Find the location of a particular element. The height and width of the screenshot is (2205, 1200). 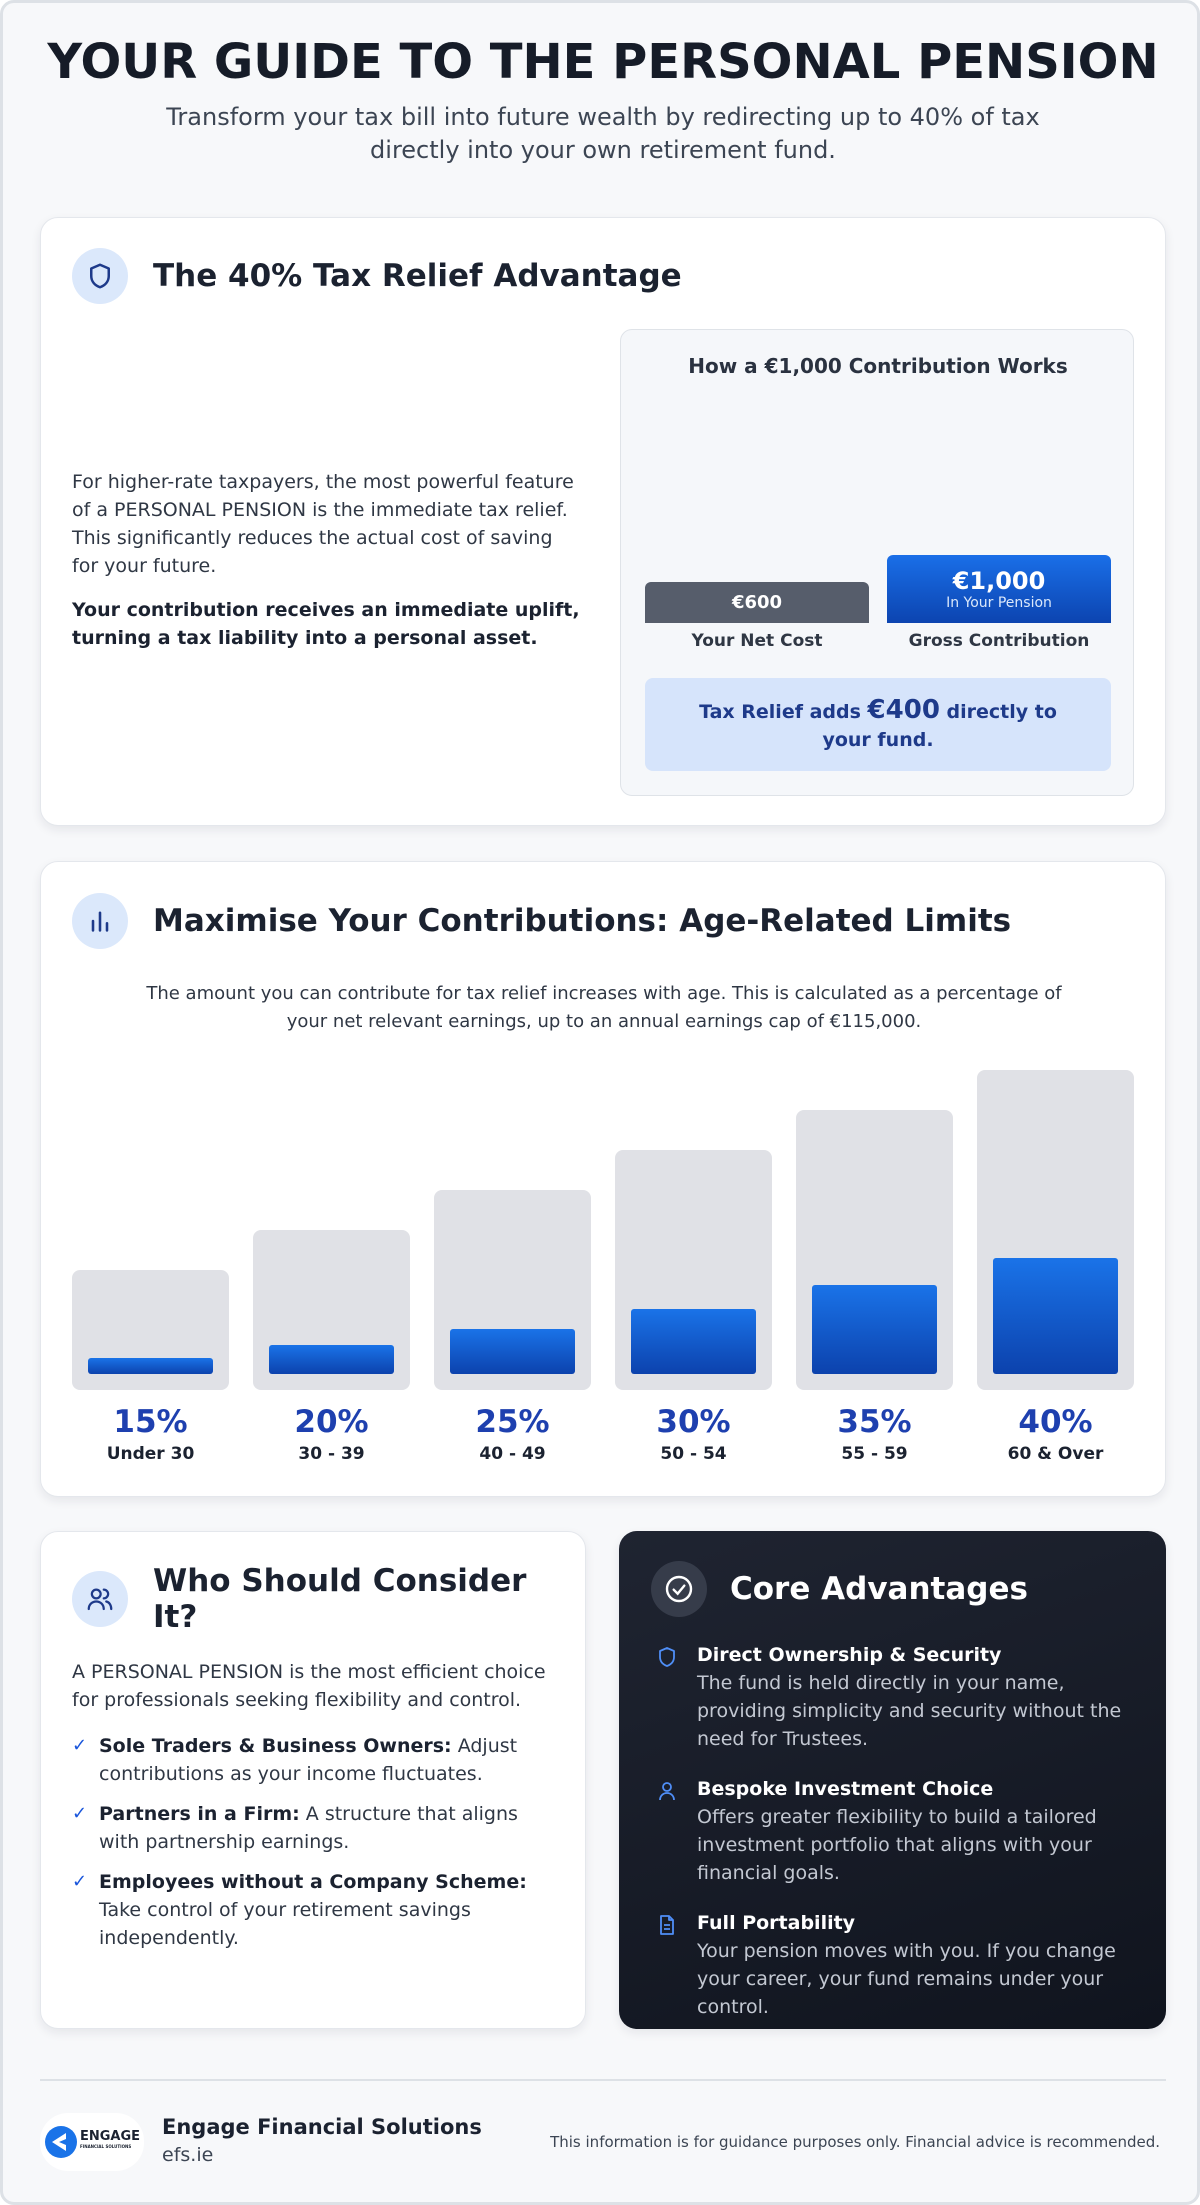

bar-label: €600 is located at coordinates (757, 602).